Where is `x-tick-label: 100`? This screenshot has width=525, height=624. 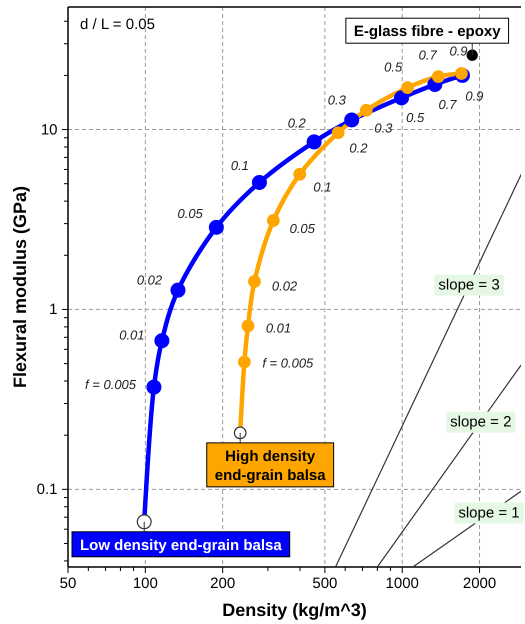 x-tick-label: 100 is located at coordinates (145, 583).